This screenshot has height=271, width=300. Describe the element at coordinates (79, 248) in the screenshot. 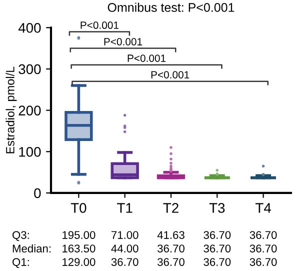

I see `text: 163.50` at that location.